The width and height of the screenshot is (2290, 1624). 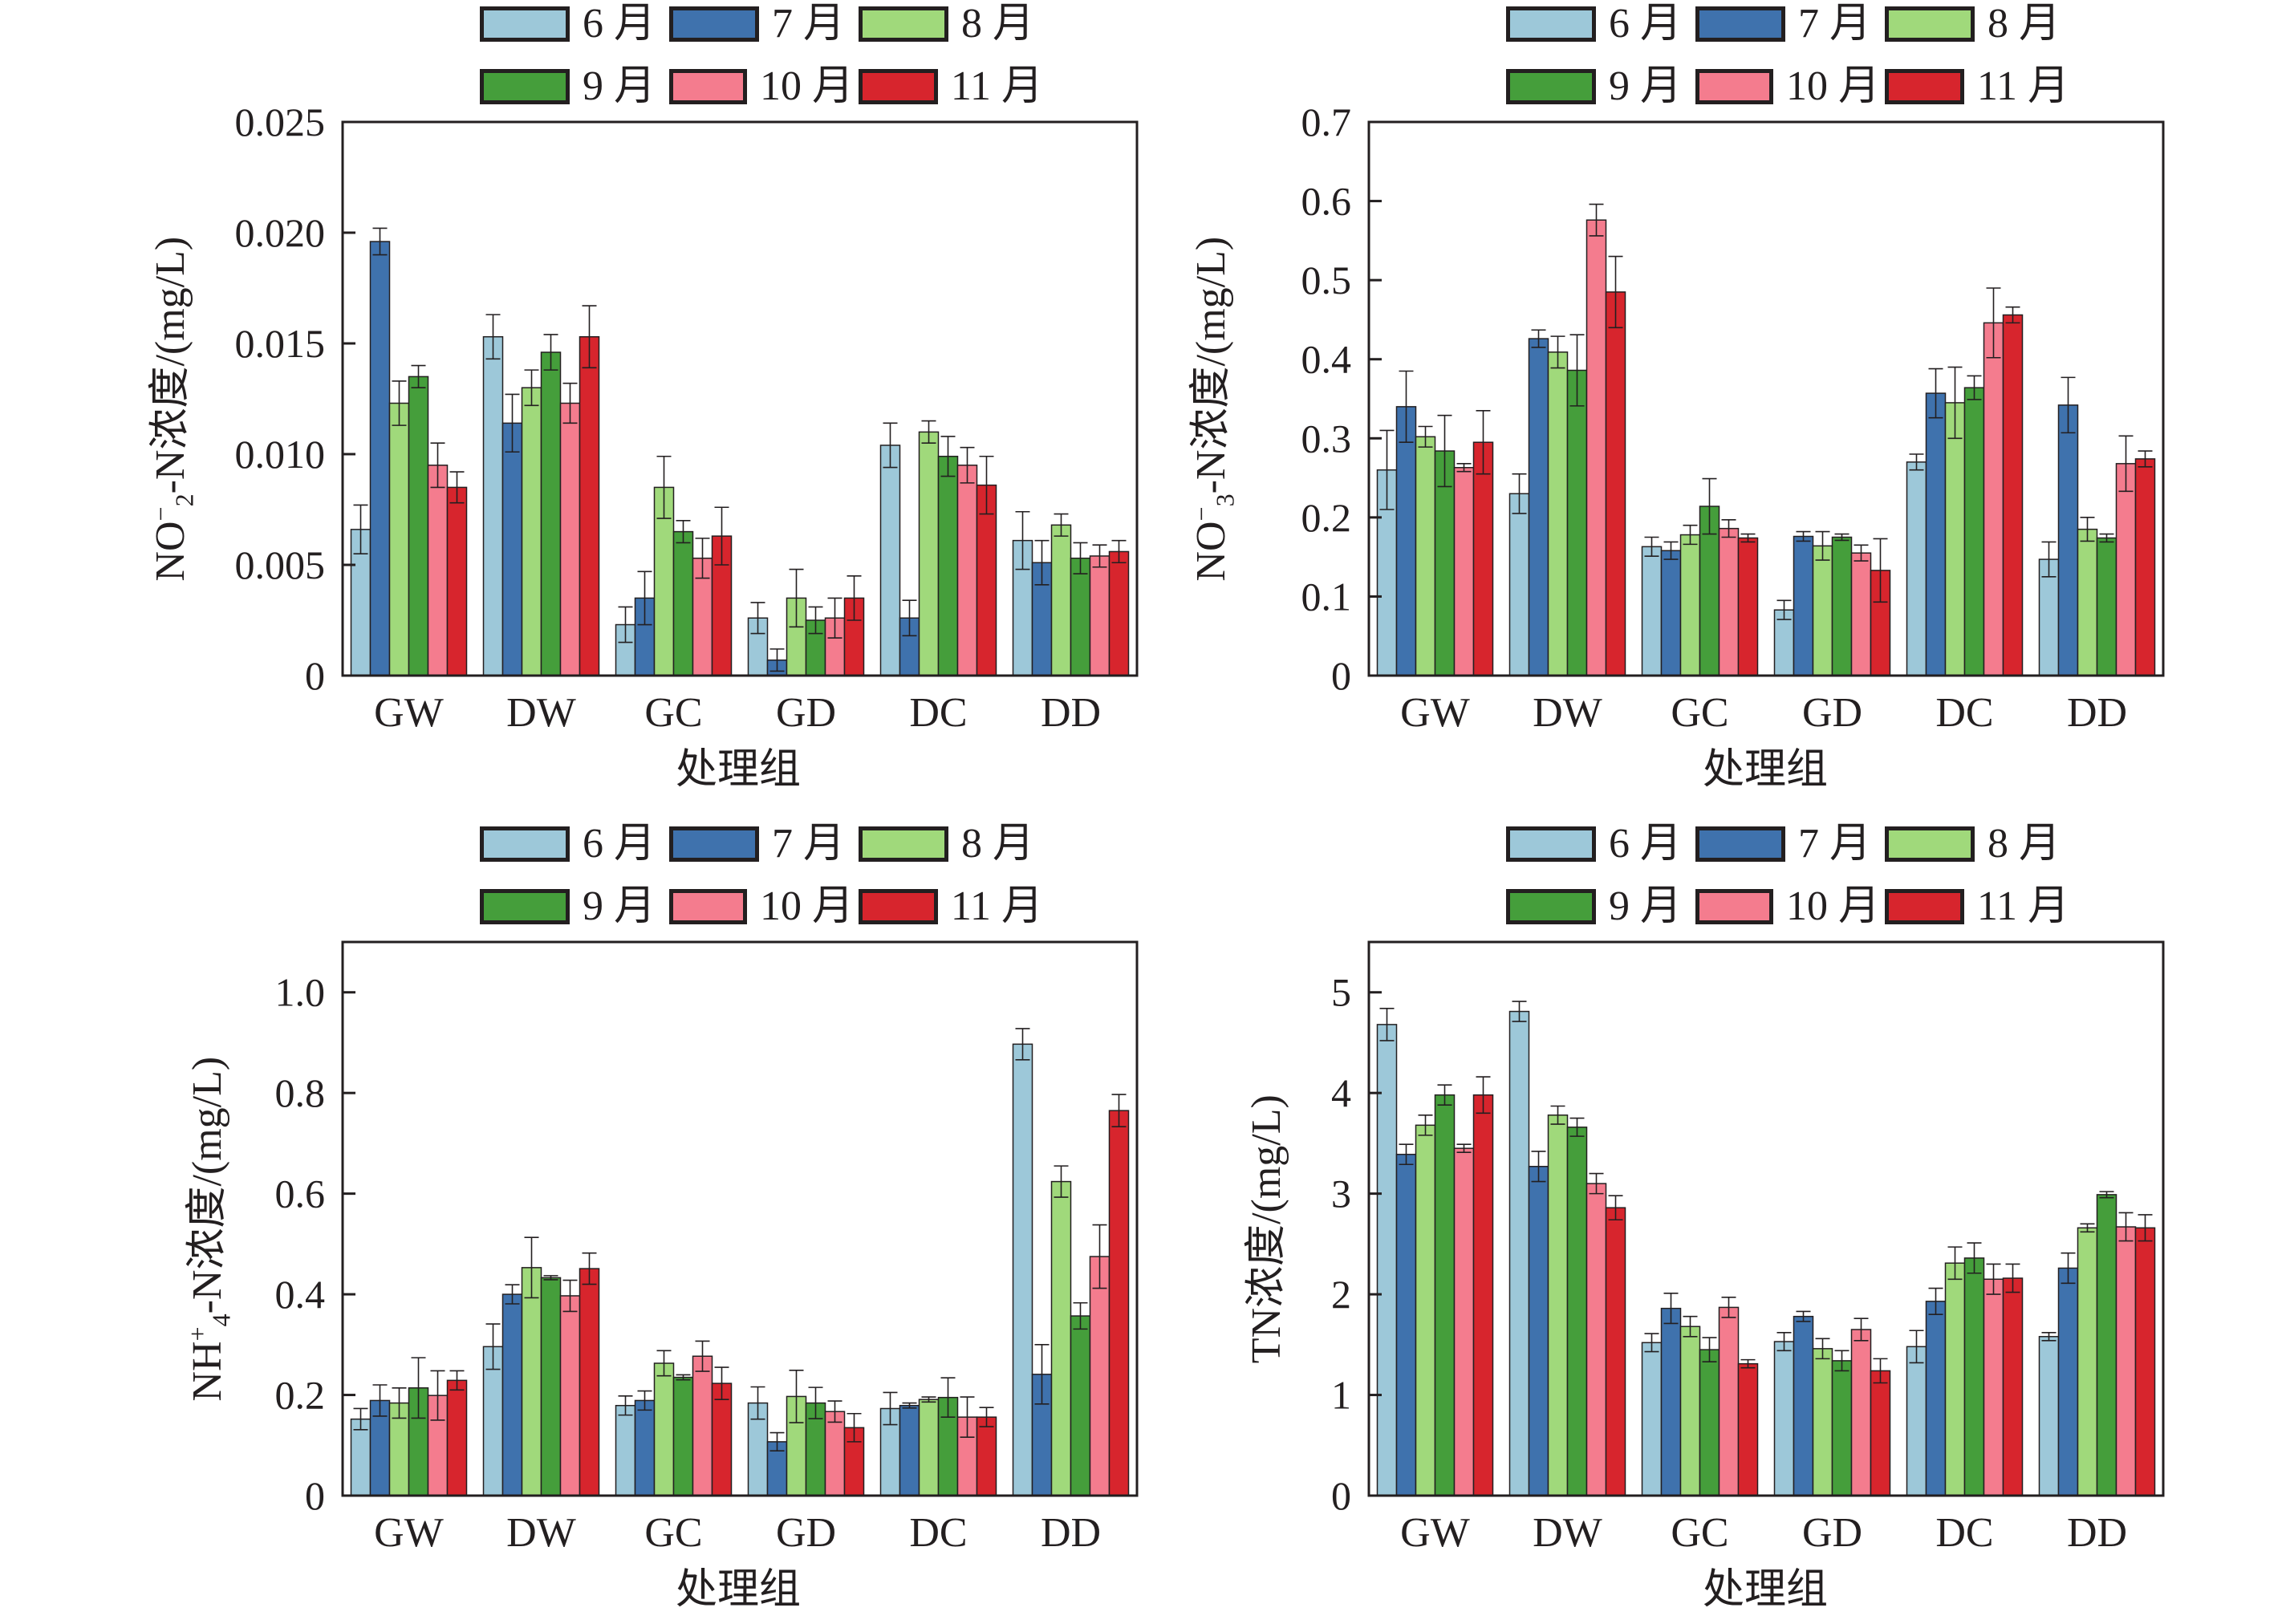 I want to click on y-tick-label: 1.0, so click(x=301, y=992).